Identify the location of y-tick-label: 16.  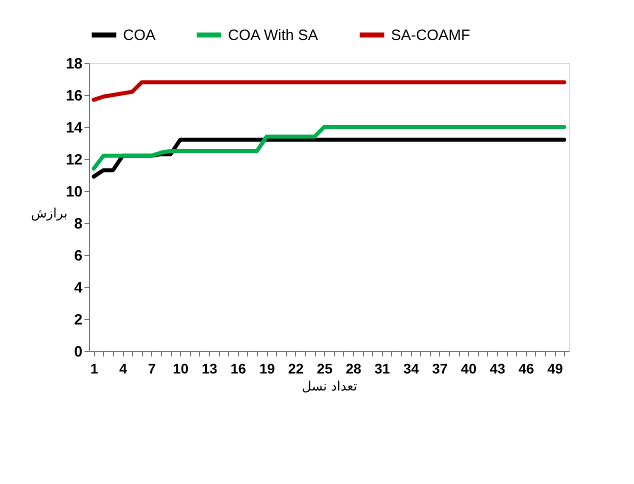
(74, 96).